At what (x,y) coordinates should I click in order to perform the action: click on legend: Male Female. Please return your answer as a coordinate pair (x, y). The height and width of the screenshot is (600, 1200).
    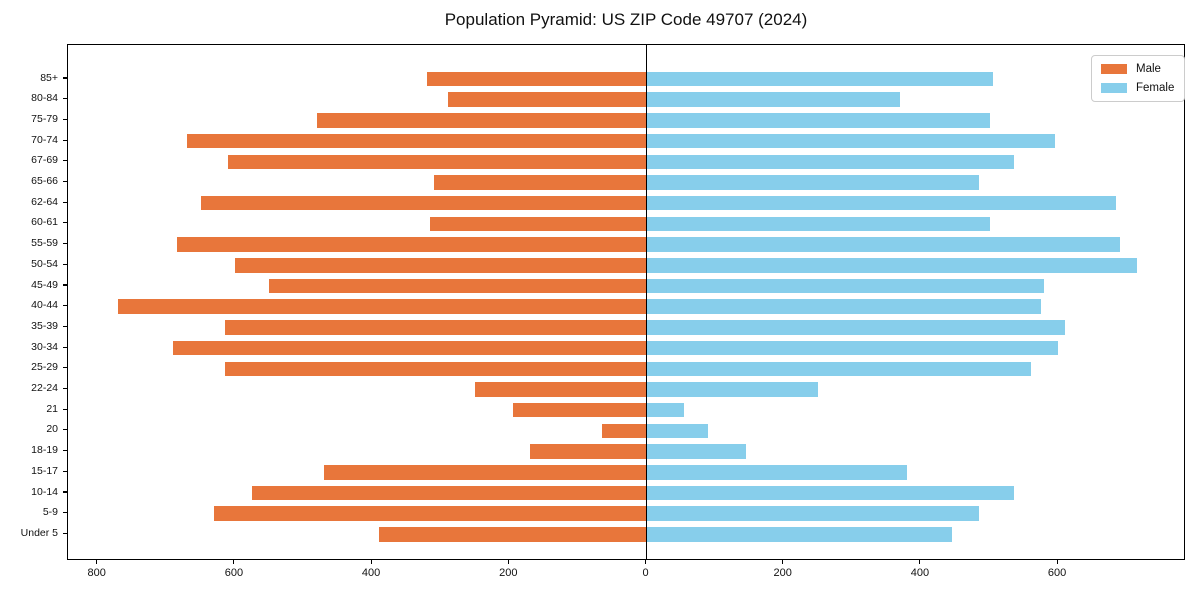
    Looking at the image, I should click on (1138, 78).